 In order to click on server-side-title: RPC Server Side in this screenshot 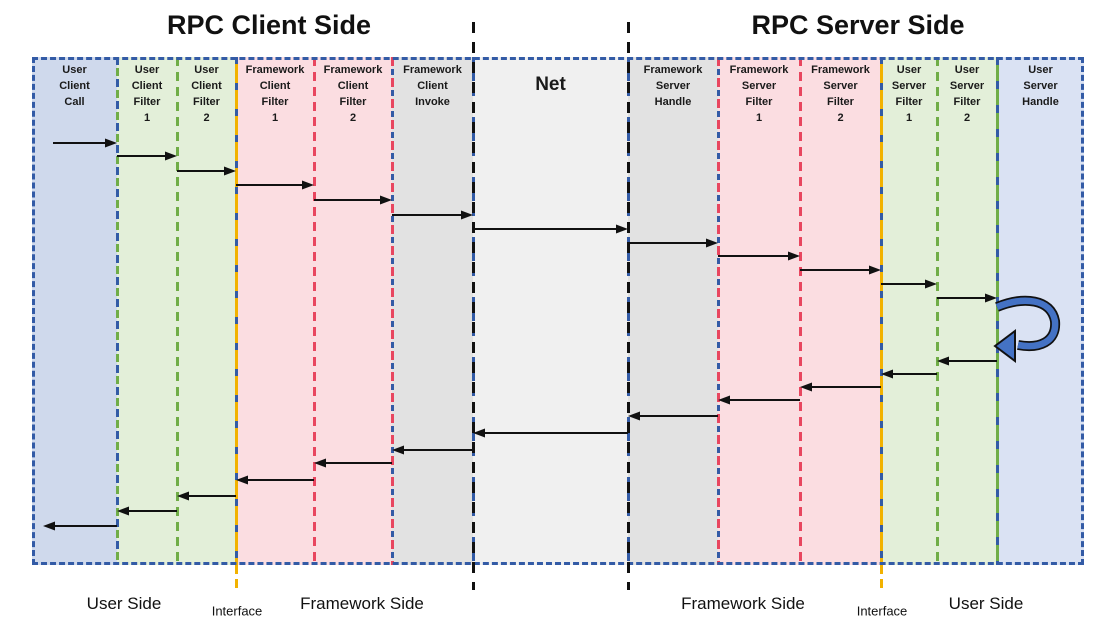, I will do `click(858, 25)`.